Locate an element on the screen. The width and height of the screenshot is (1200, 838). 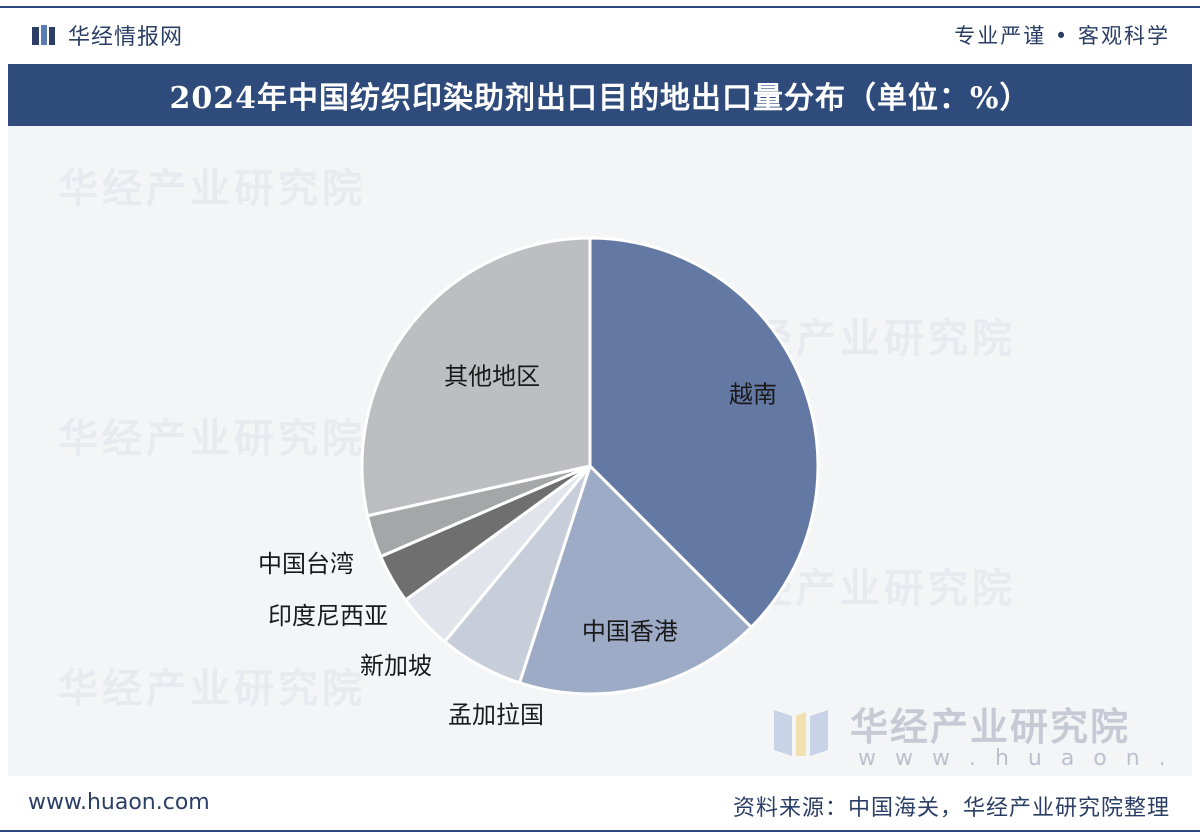
slogan: 专业严谨 • 客观科学 is located at coordinates (1062, 36).